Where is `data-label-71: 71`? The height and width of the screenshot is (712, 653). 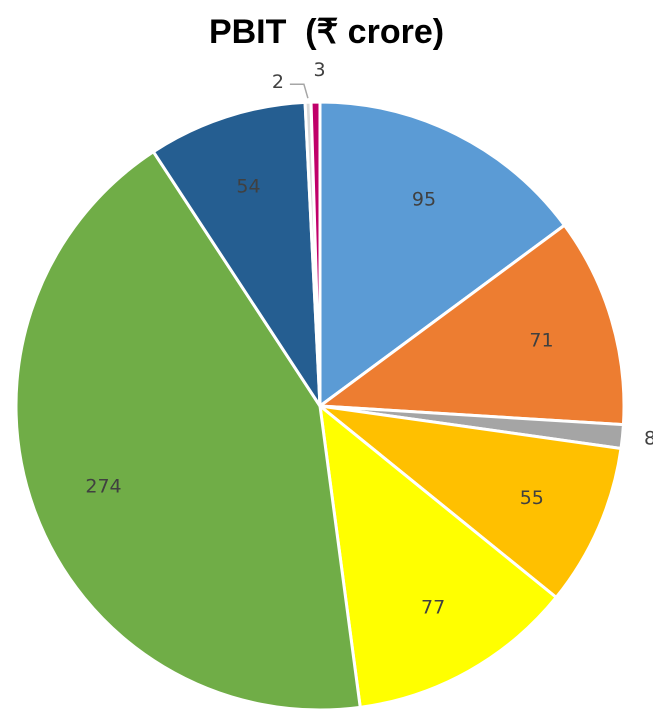 data-label-71: 71 is located at coordinates (541, 341).